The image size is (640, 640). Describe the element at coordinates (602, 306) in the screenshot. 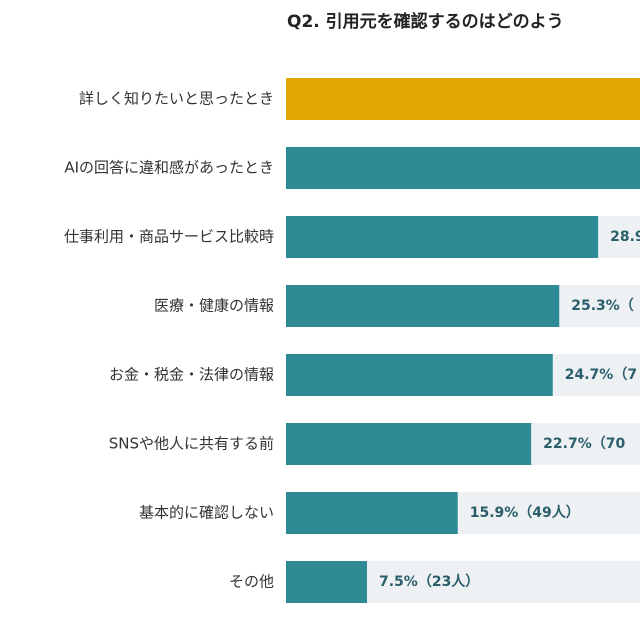

I see `value-label: 25.3%（` at that location.